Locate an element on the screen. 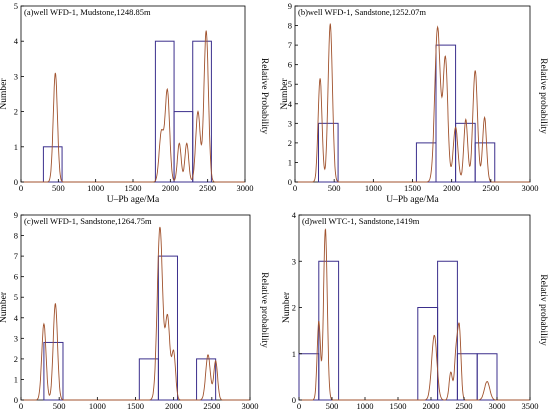 This screenshot has height=413, width=550. x-tick-label: 3500 is located at coordinates (530, 406).